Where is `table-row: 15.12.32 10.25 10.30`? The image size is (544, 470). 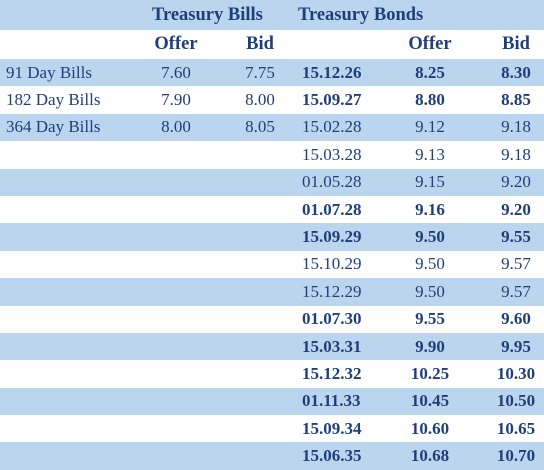
table-row: 15.12.32 10.25 10.30 is located at coordinates (272, 373).